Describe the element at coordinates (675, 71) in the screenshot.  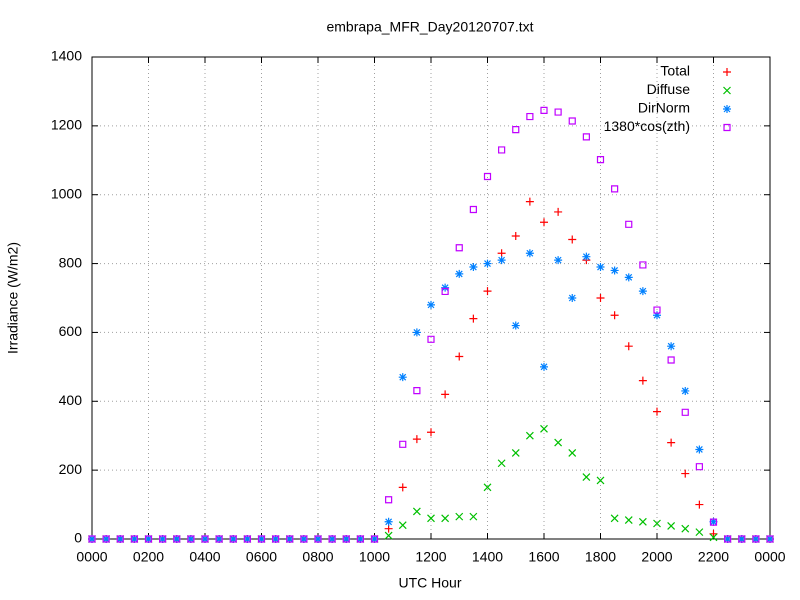
I see `legend-label: Total` at that location.